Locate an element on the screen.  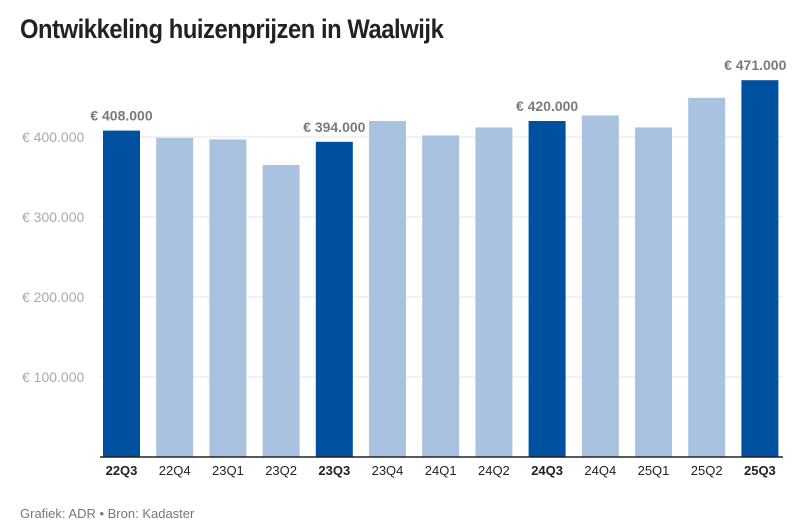
bar-23Q1 is located at coordinates (228, 298).